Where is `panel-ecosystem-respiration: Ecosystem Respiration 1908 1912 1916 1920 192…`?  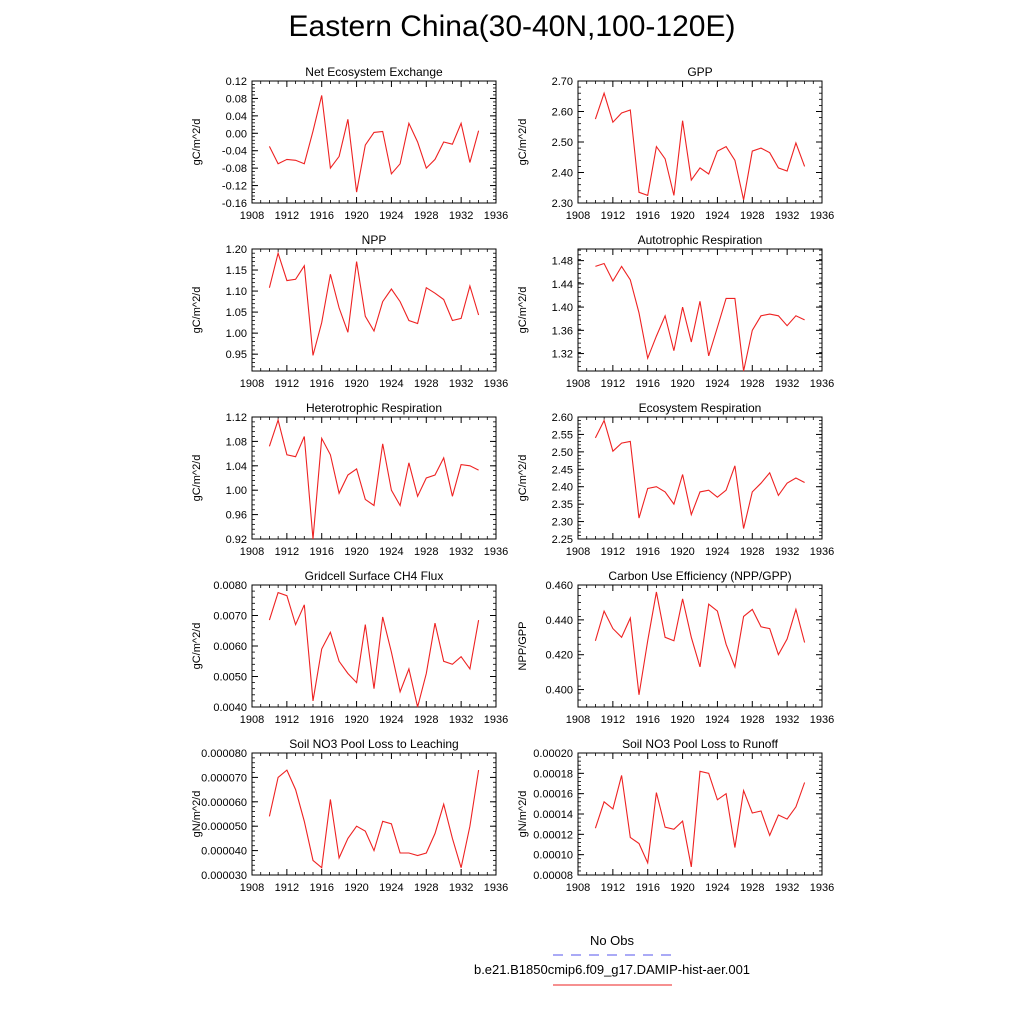
panel-ecosystem-respiration: Ecosystem Respiration 1908 1912 1916 1920 192… is located at coordinates (675, 479).